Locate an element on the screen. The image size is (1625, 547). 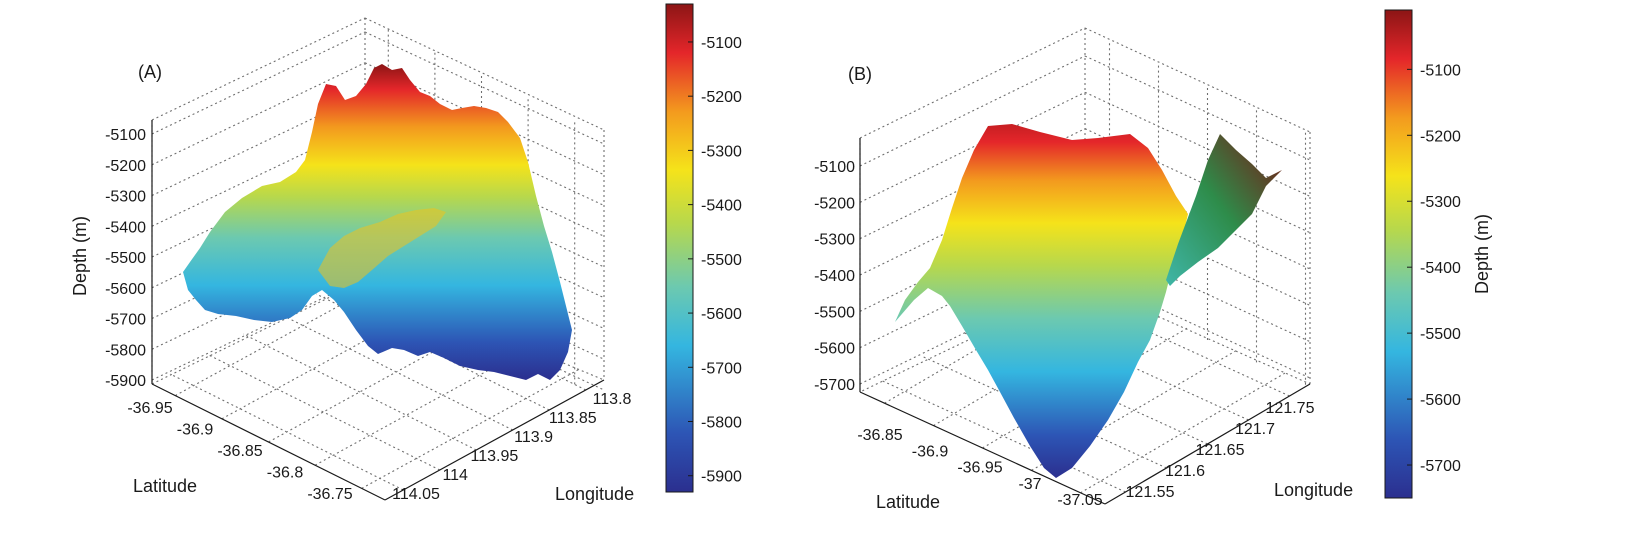
panel-a-longitude-axis is located at coordinates (494, 440).